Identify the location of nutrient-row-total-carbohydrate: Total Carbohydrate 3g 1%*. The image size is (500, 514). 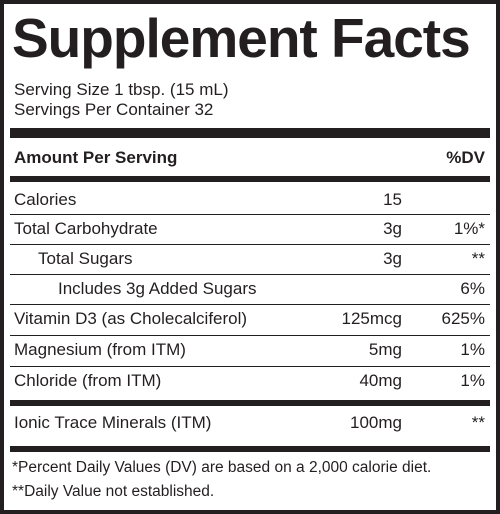
(250, 229).